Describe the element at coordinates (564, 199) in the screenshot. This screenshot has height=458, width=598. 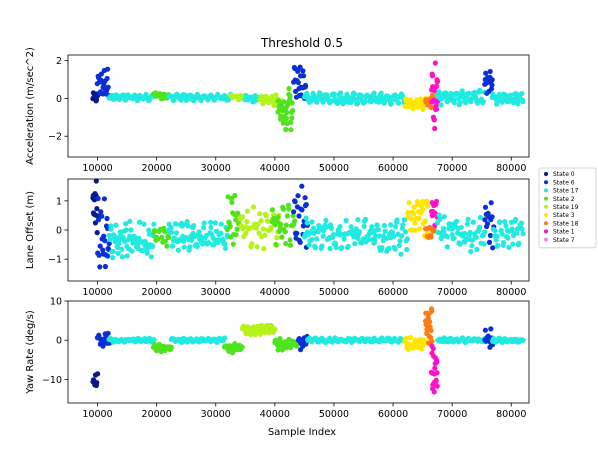
I see `legend-label: State 2` at that location.